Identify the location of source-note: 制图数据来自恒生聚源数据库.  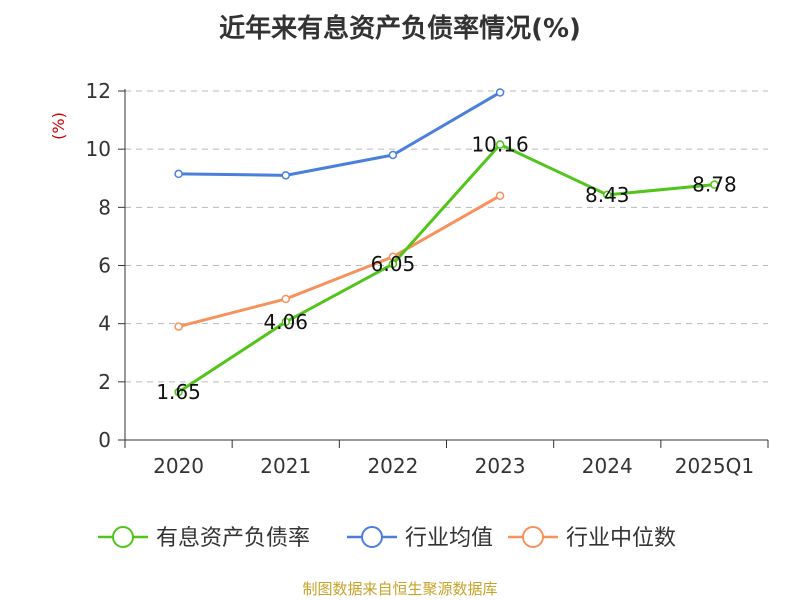
(400, 589).